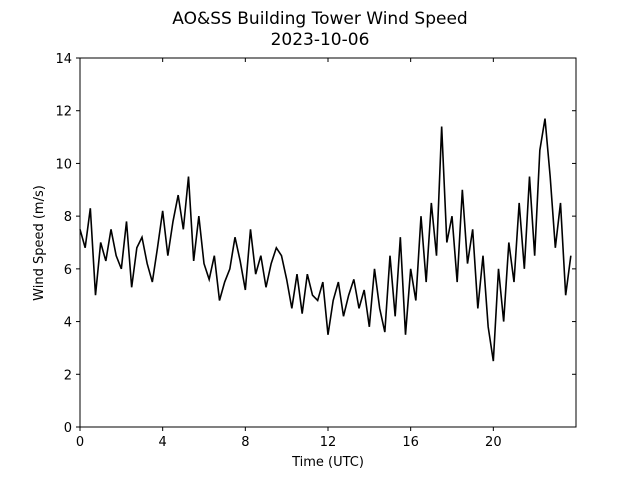 This screenshot has width=640, height=480. What do you see at coordinates (63, 59) in the screenshot?
I see `y-tick-label: 14` at bounding box center [63, 59].